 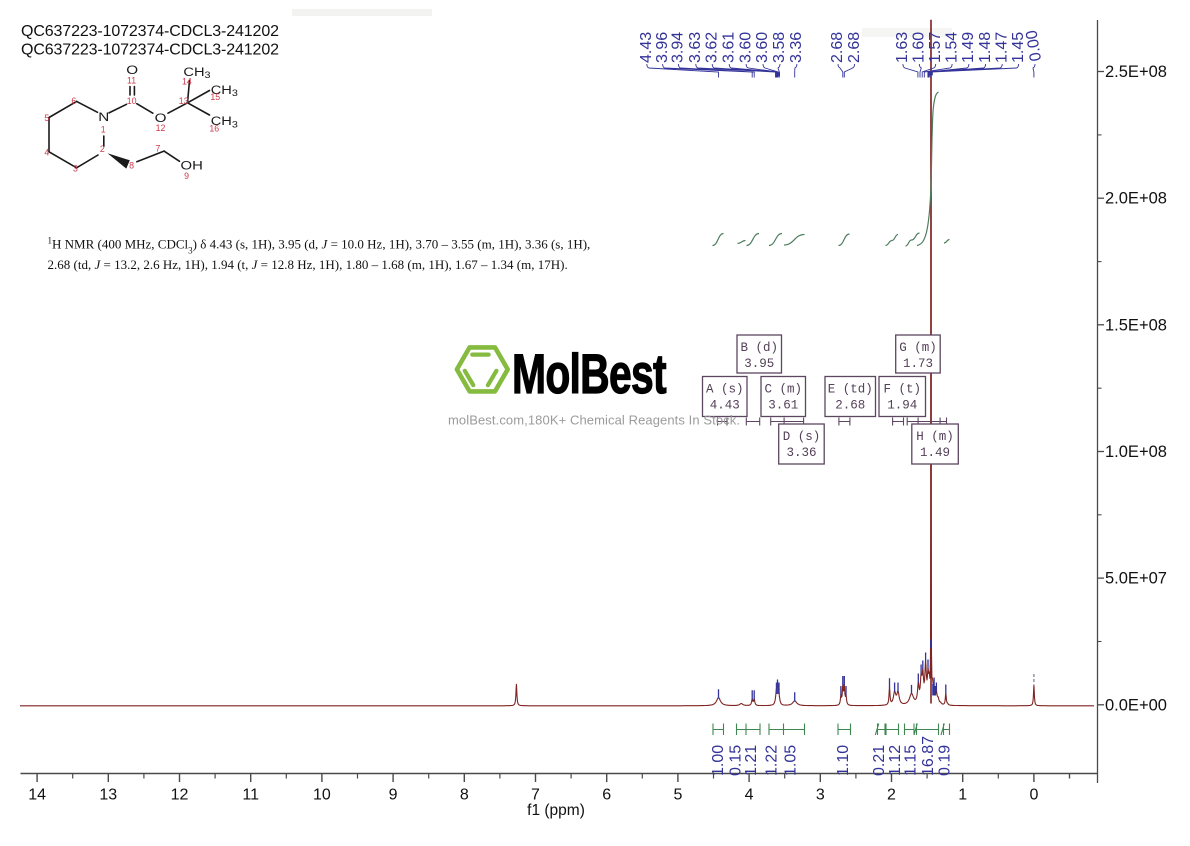 What do you see at coordinates (192, 165) in the screenshot?
I see `svg-text: OH` at bounding box center [192, 165].